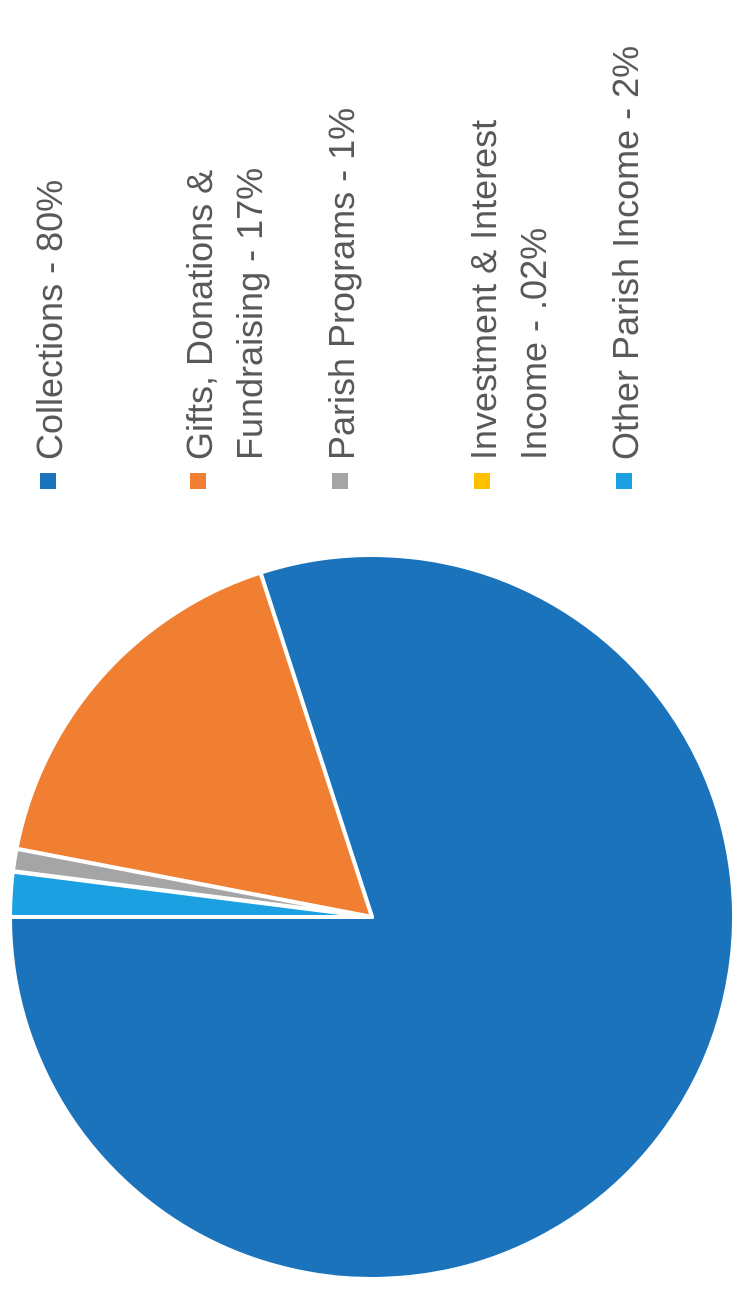 This screenshot has height=1292, width=736. I want to click on legend-label-1-line-0: Gifts, Donations &, so click(199, 315).